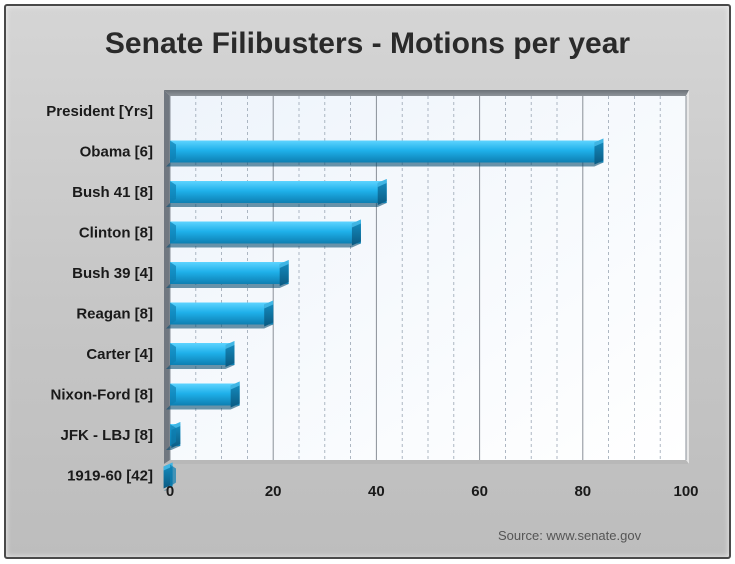 The width and height of the screenshot is (735, 564). Describe the element at coordinates (112, 273) in the screenshot. I see `category-label: Bush 39 [4]` at that location.